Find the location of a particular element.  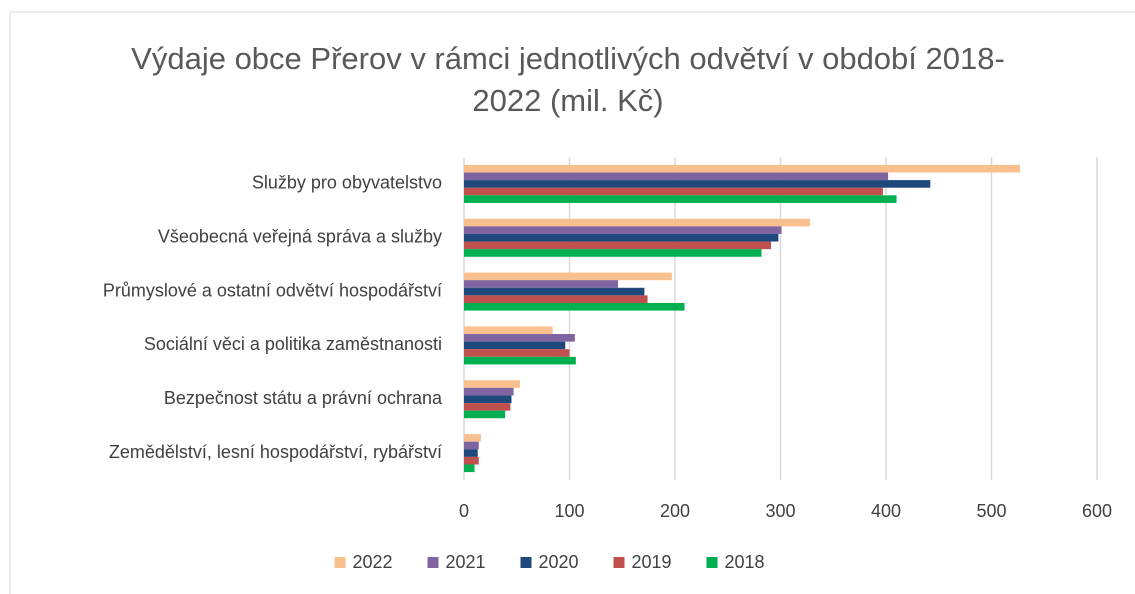

y-tick-label: Sociální věci a politika zaměstnanosti is located at coordinates (293, 344).